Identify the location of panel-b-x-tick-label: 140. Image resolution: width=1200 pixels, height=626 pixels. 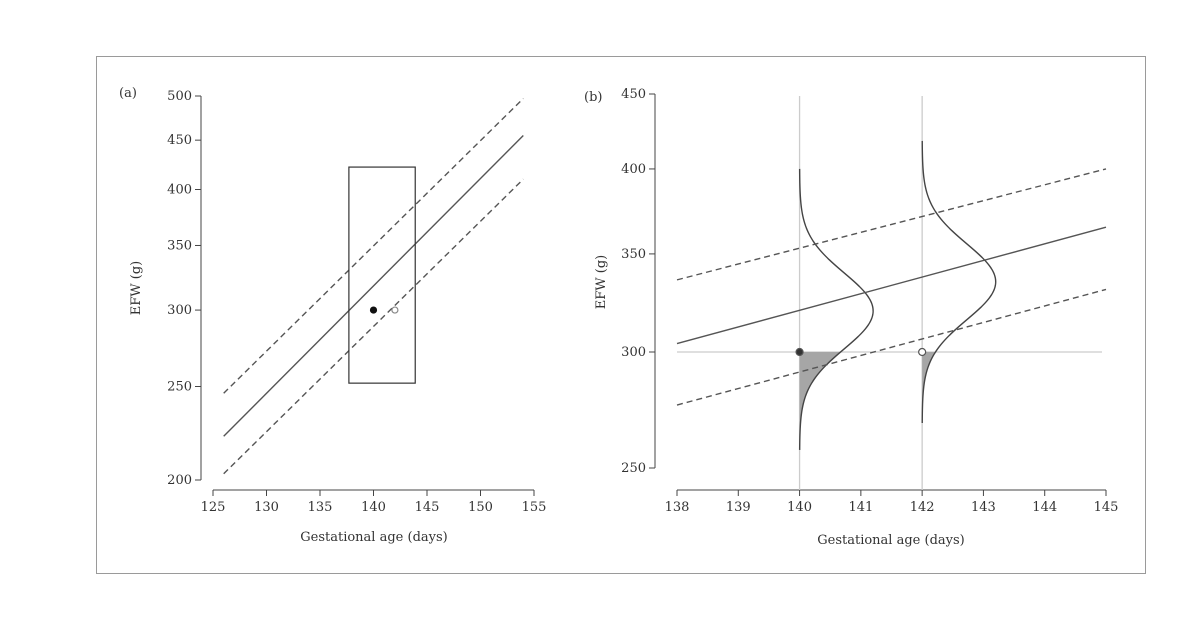
(799, 507).